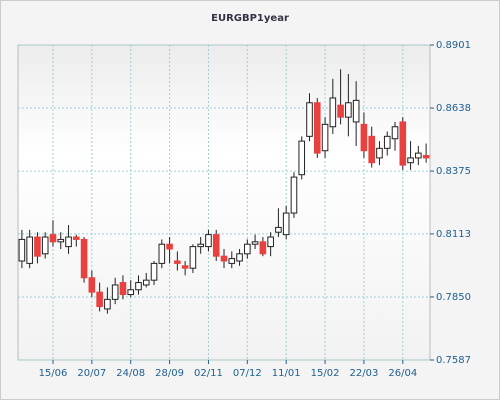 This screenshot has height=400, width=500. I want to click on y-tick-label: 0.8901, so click(453, 45).